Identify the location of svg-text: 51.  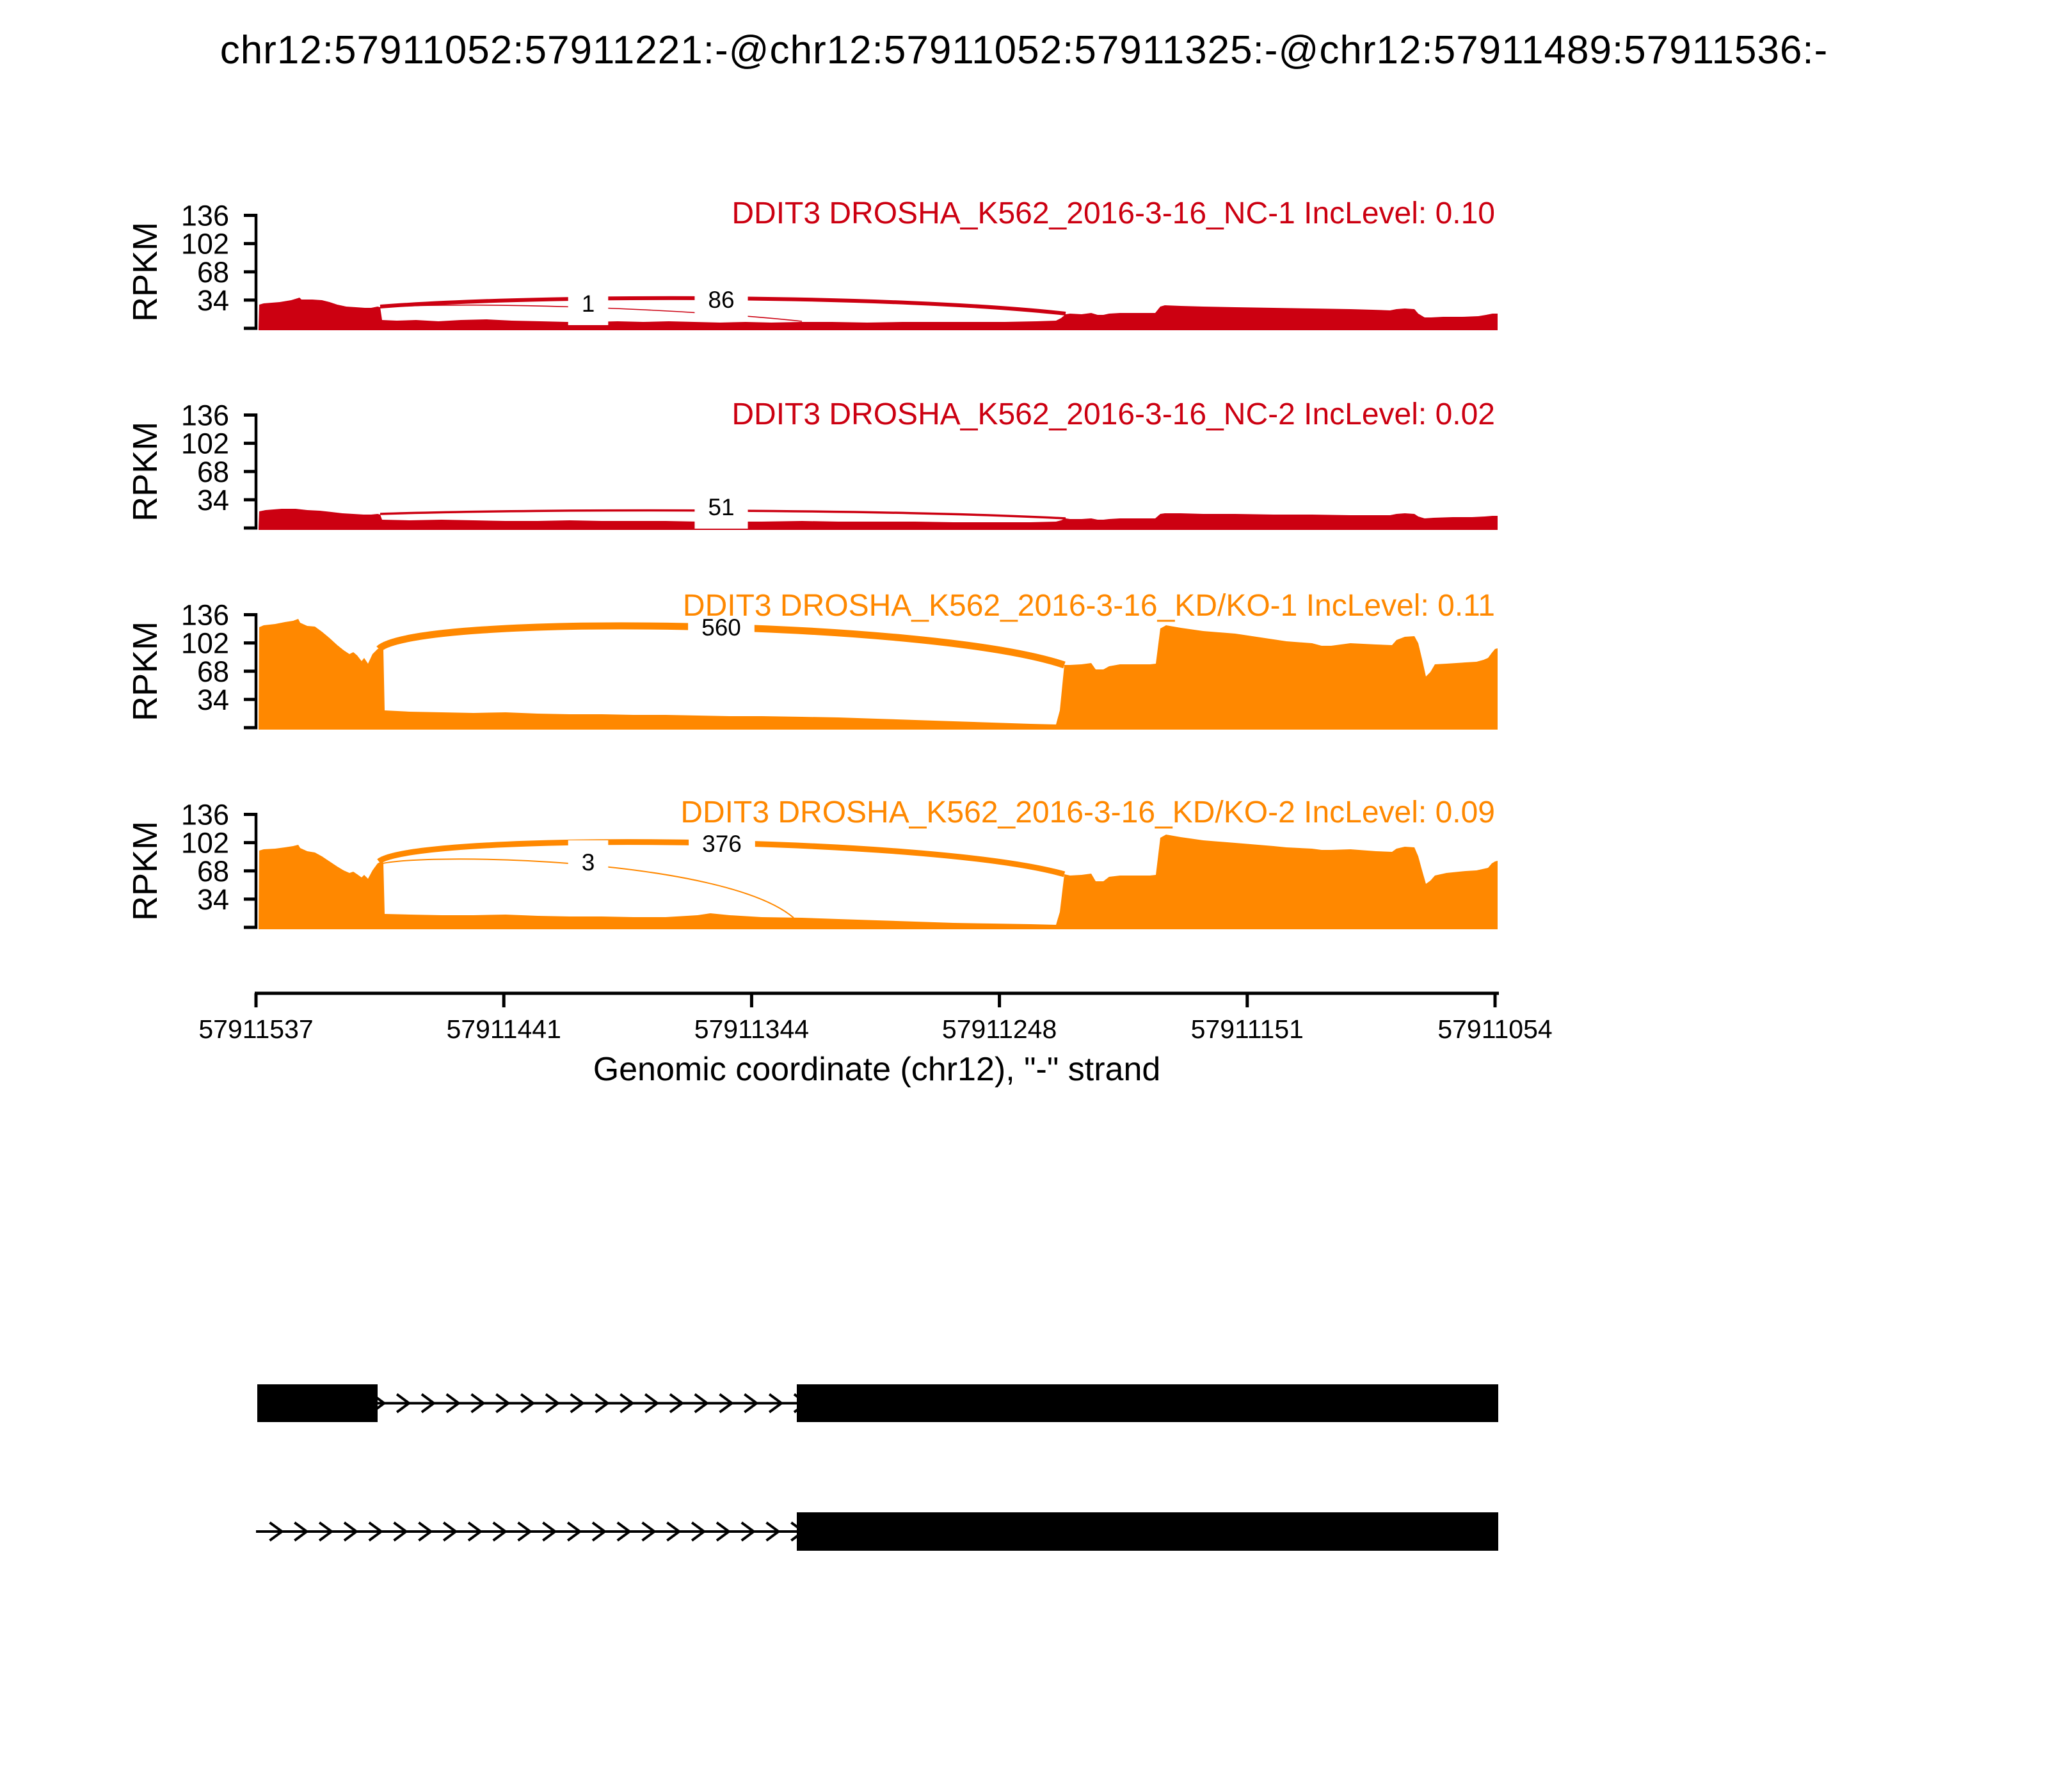
(721, 507).